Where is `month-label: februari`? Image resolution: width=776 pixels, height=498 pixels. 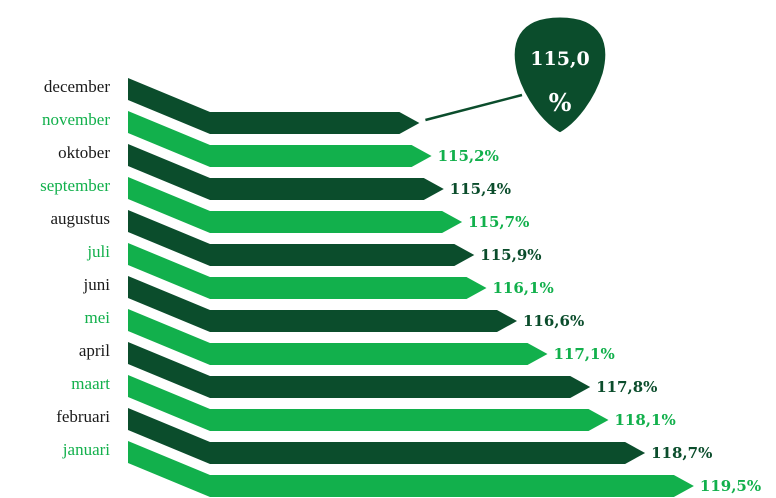
month-label: februari is located at coordinates (83, 416).